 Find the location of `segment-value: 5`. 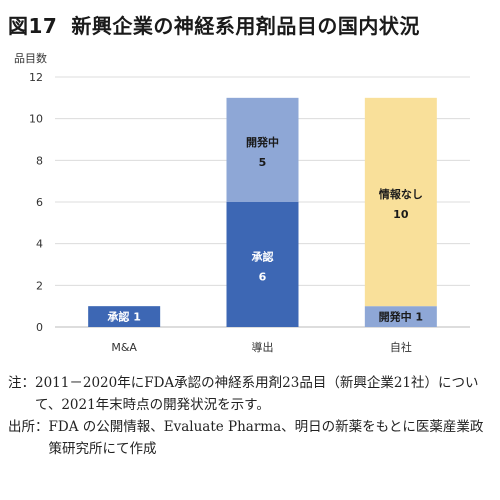

segment-value: 5 is located at coordinates (263, 162).